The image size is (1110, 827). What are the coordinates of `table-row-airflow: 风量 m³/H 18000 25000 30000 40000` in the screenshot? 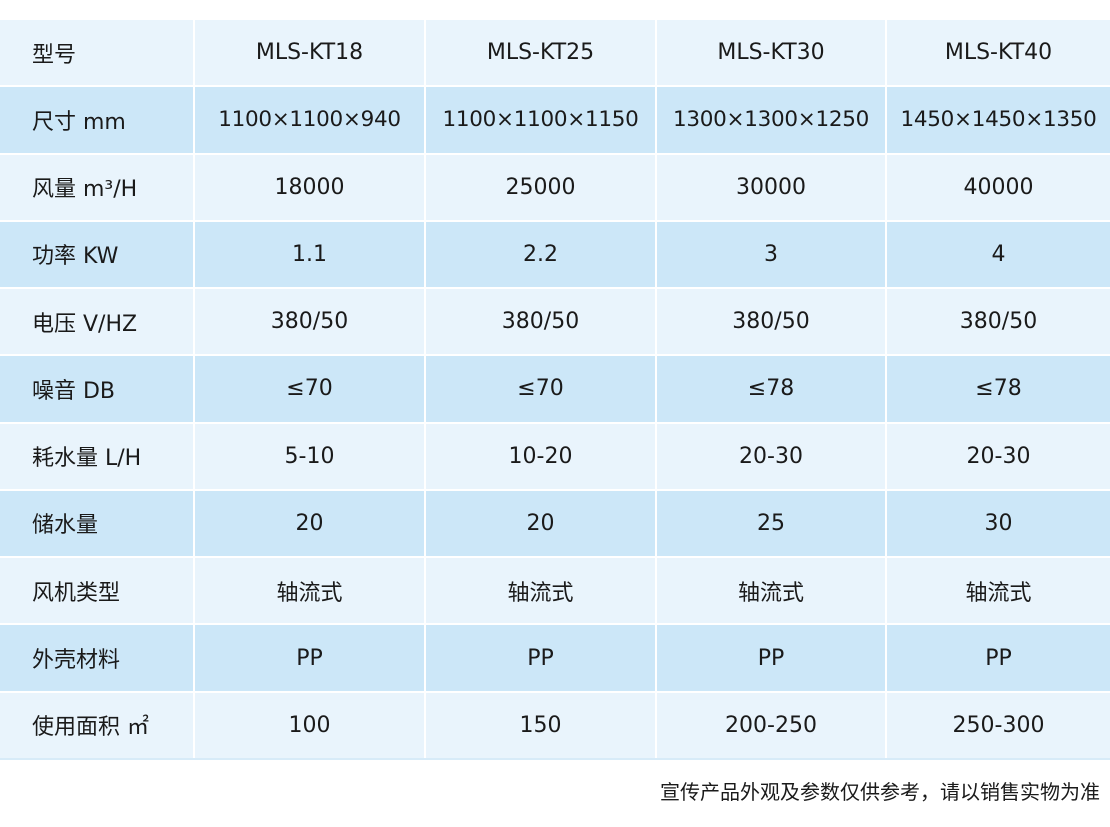 It's located at (555, 188).